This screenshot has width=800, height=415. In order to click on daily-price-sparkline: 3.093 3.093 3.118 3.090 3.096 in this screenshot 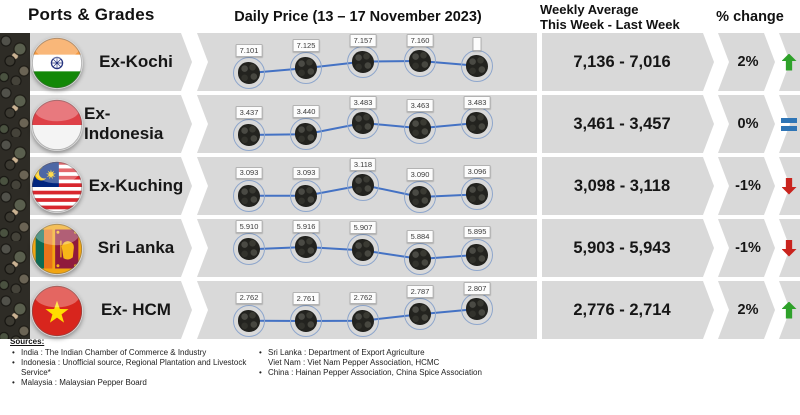, I will do `click(367, 186)`.